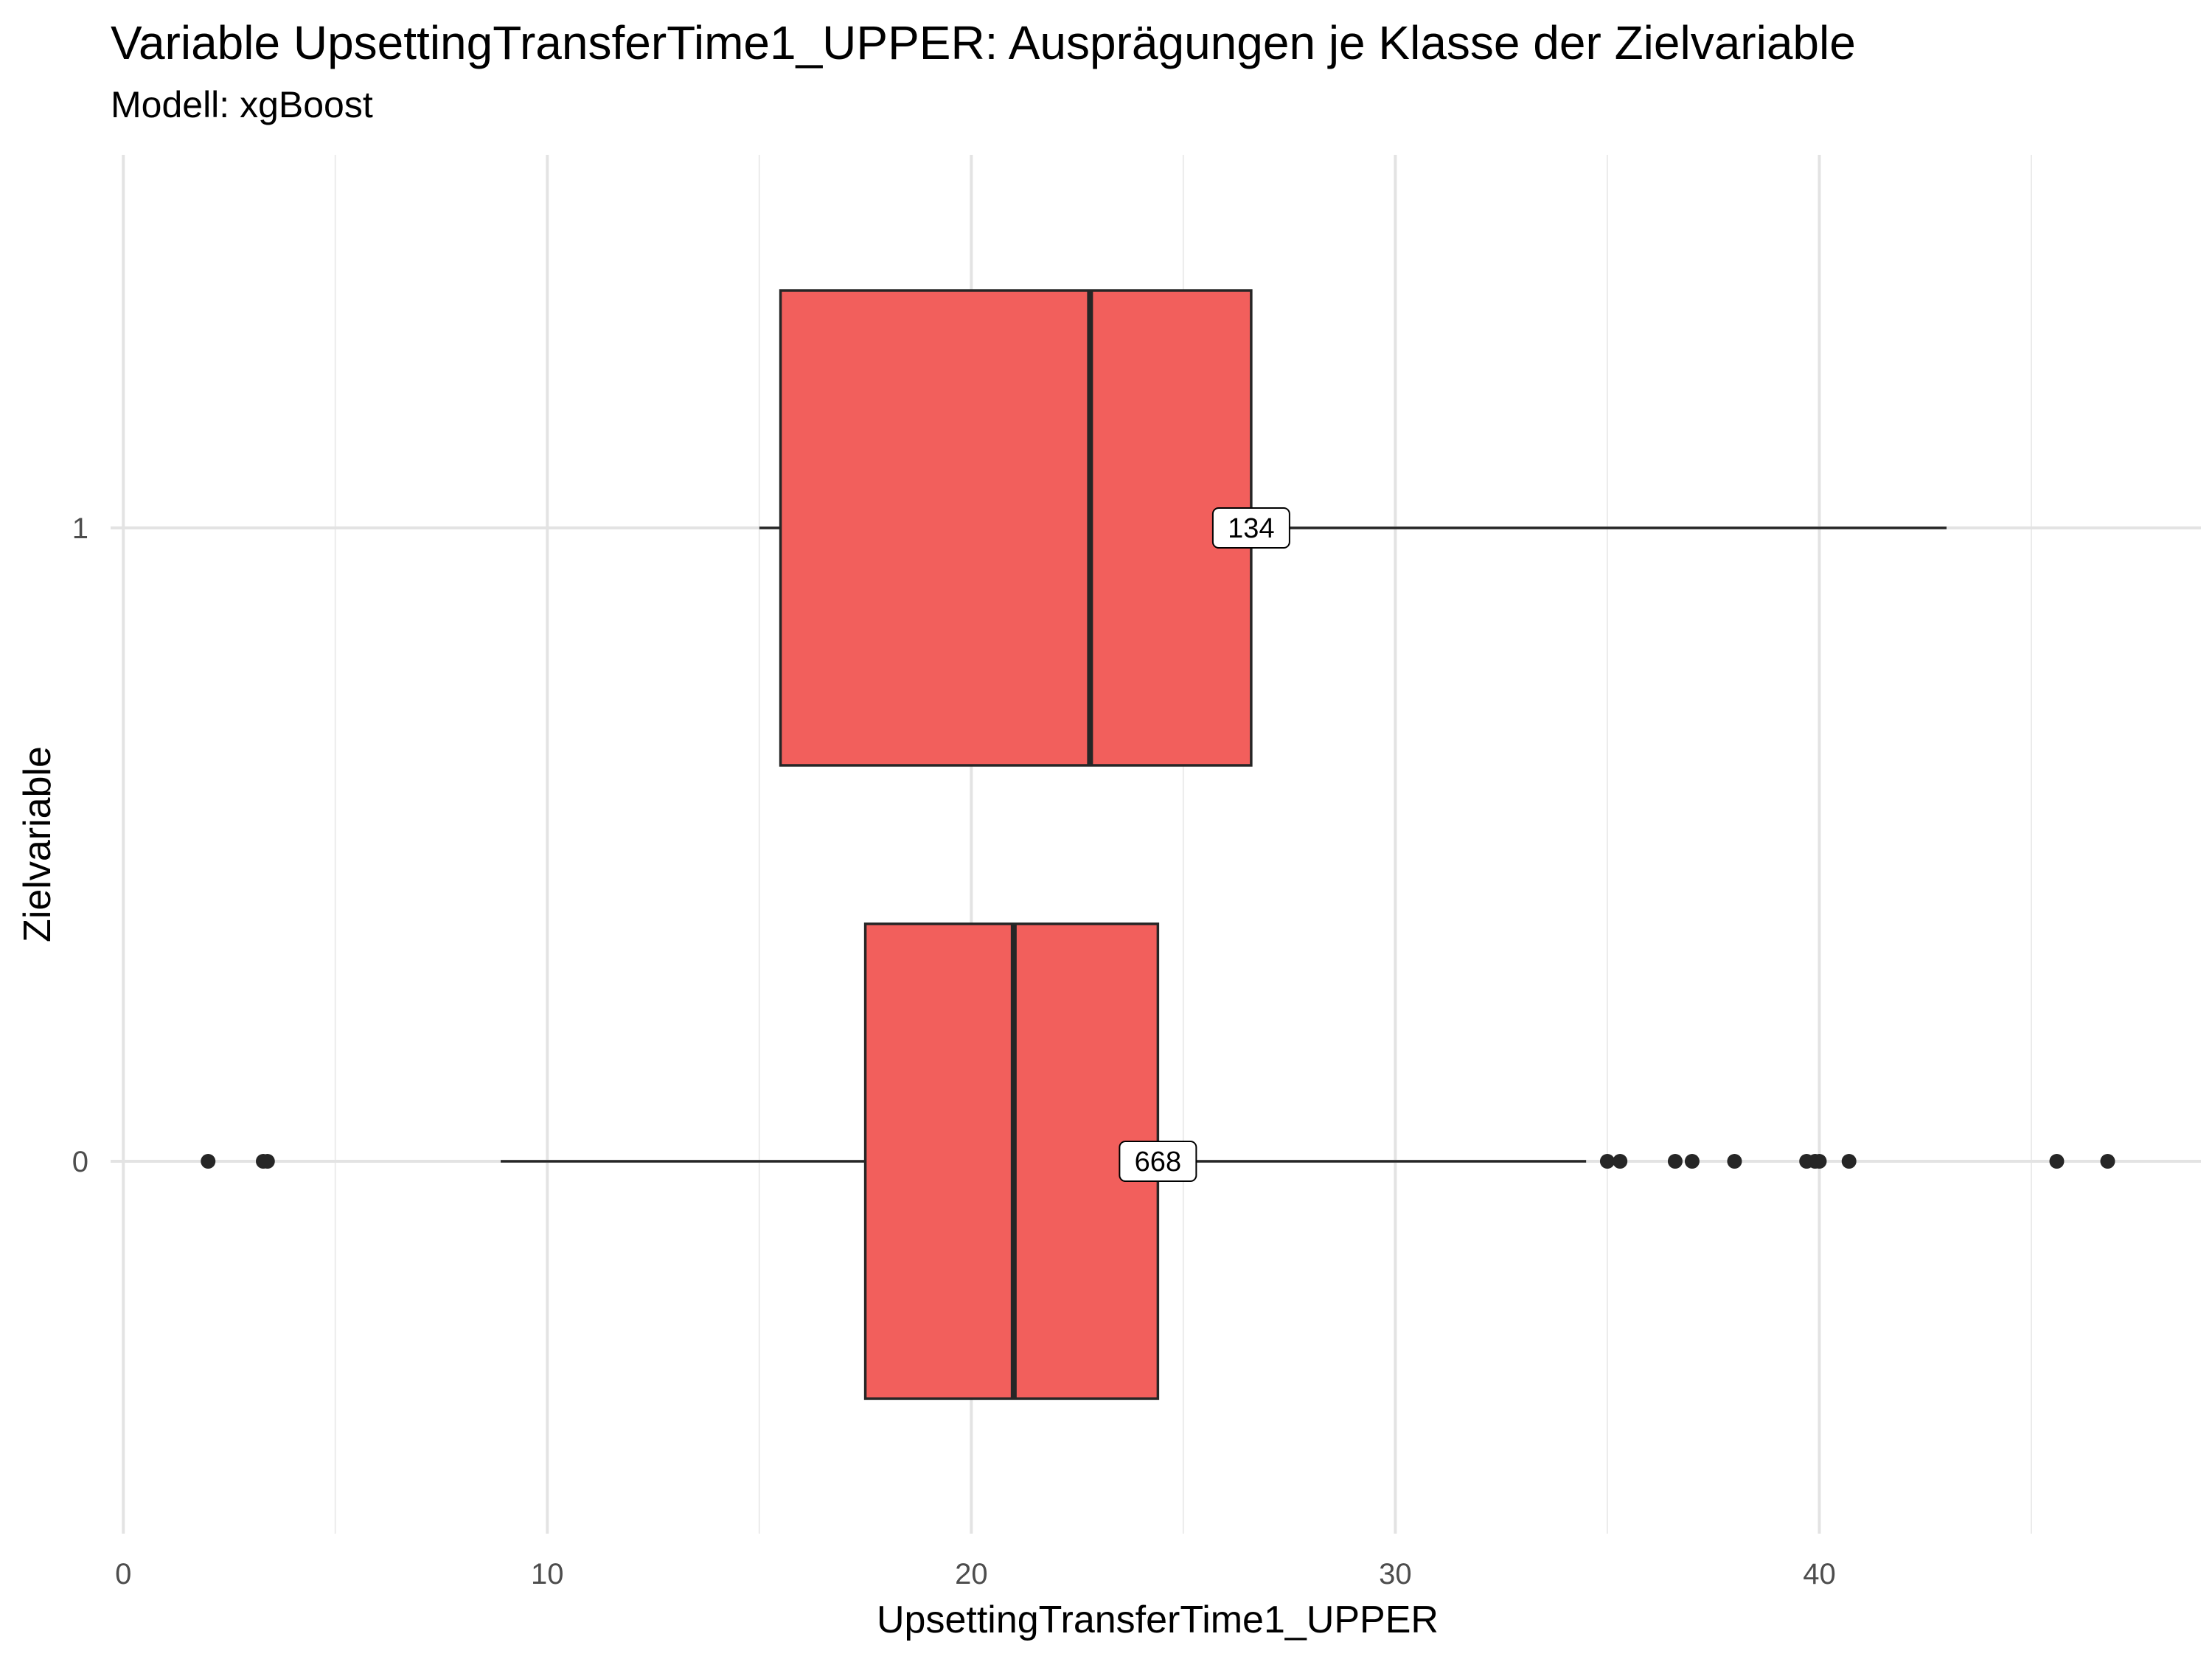 Image resolution: width=2212 pixels, height=1659 pixels. Describe the element at coordinates (971, 1574) in the screenshot. I see `x-tick-label: 20` at that location.